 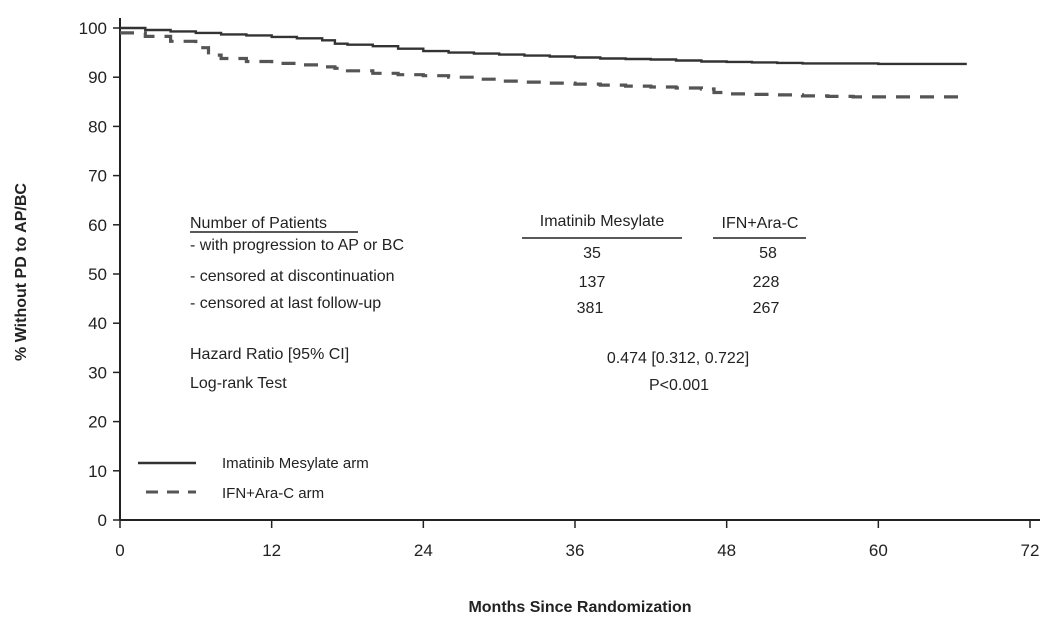 I want to click on y-tick-label: 20, so click(x=97, y=422).